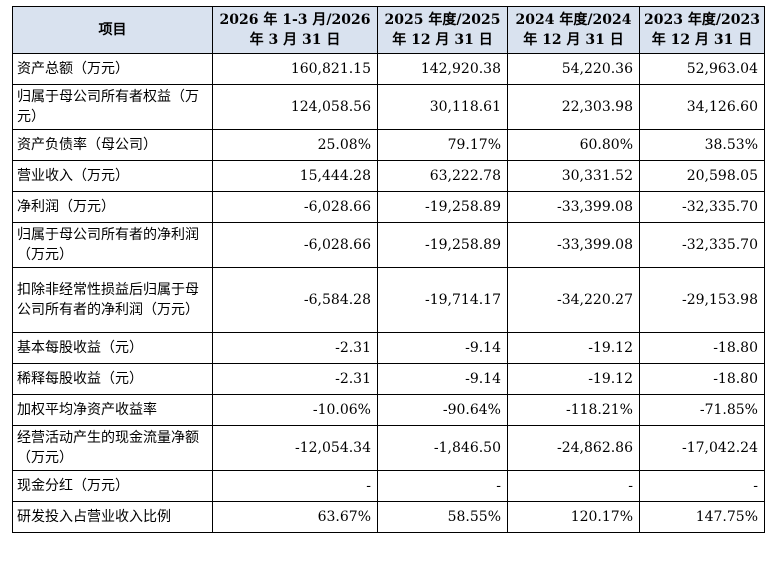 The width and height of the screenshot is (775, 563). What do you see at coordinates (112, 348) in the screenshot?
I see `row-label: 基本每股收益（元）` at bounding box center [112, 348].